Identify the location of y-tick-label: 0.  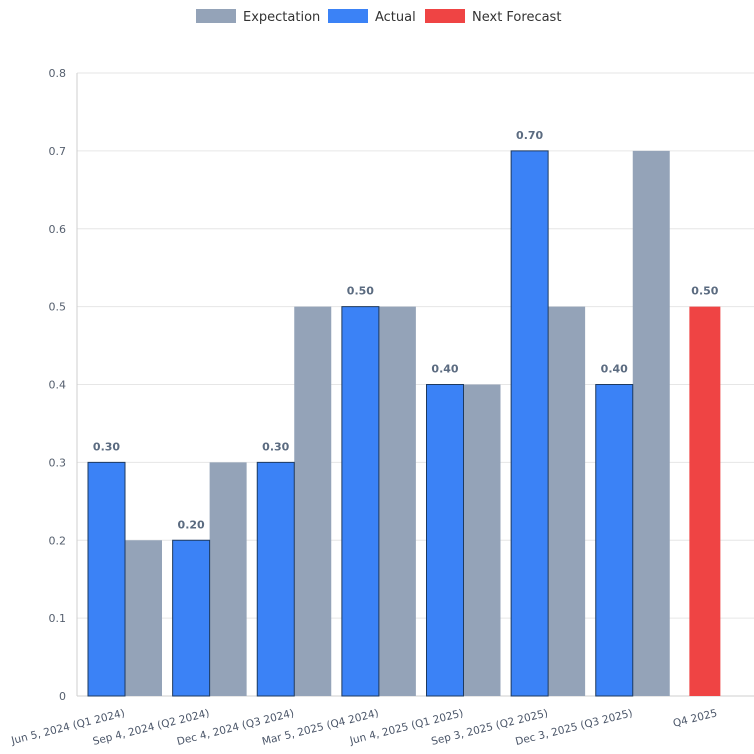
(62, 696).